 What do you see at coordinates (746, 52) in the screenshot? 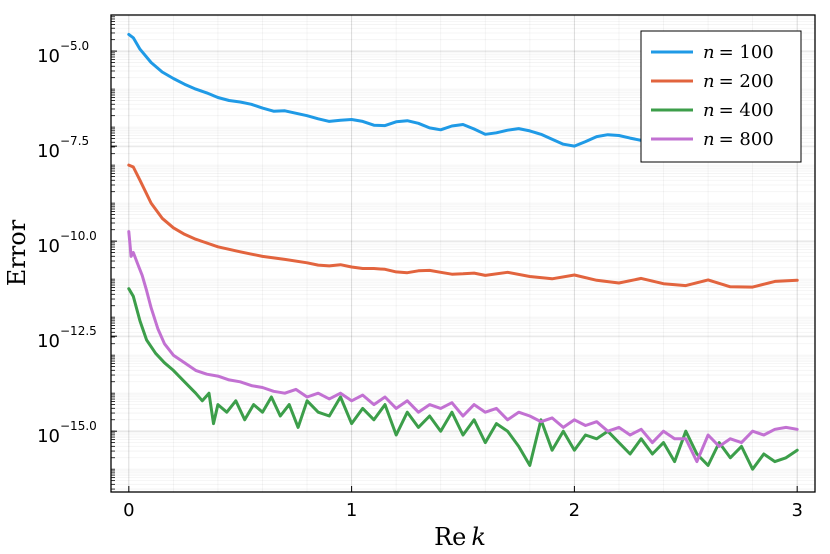
I see `legend-eq-n100: = 100` at bounding box center [746, 52].